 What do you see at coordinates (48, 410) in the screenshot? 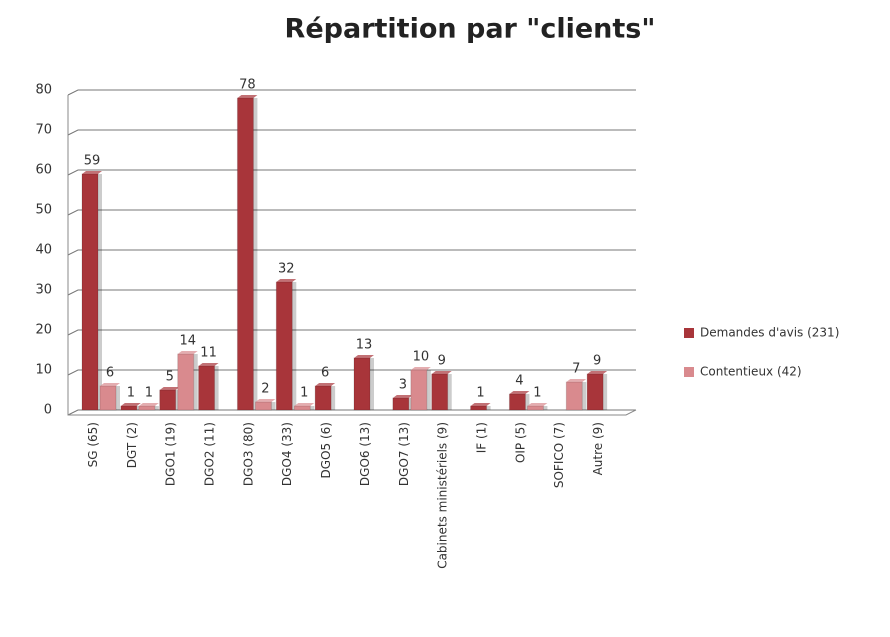
I see `y-tick-label: 0` at bounding box center [48, 410].